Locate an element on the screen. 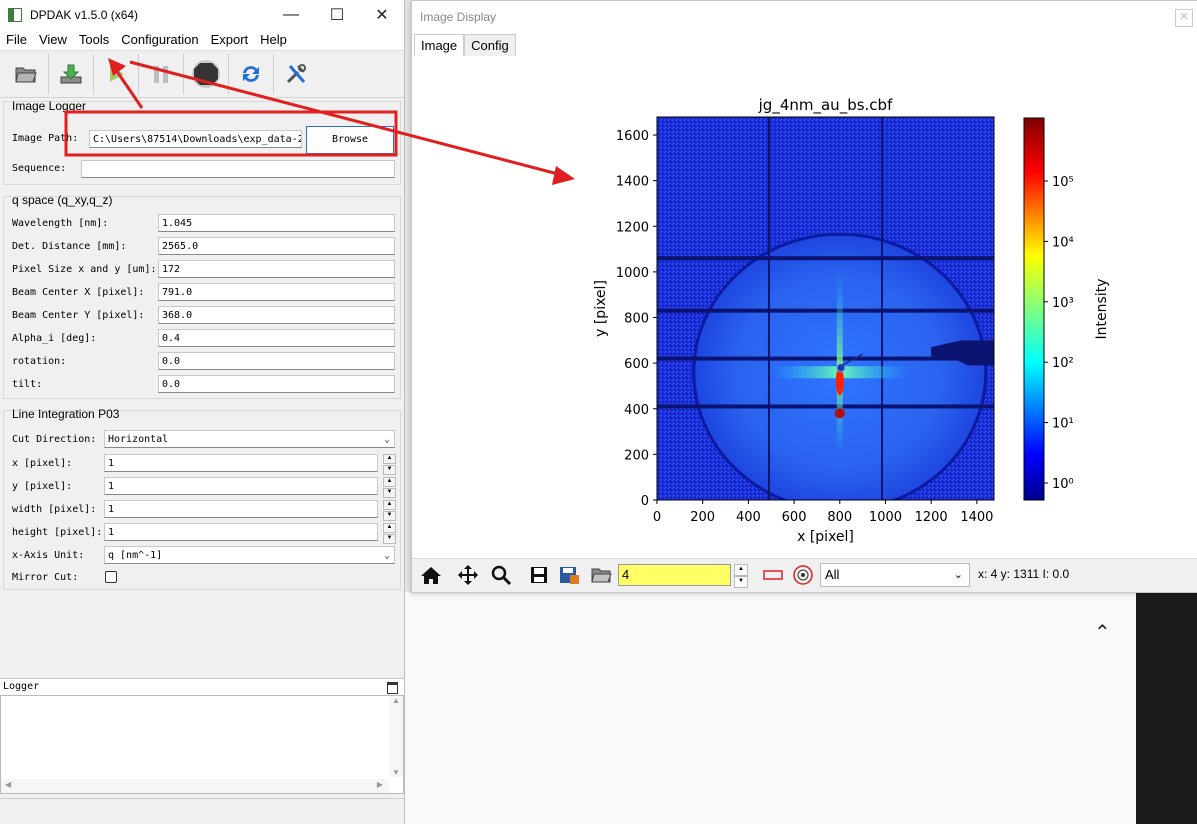 Image resolution: width=1197 pixels, height=824 pixels. x-axis-unit-select: q [nm^-1] ⌄ is located at coordinates (249, 555).